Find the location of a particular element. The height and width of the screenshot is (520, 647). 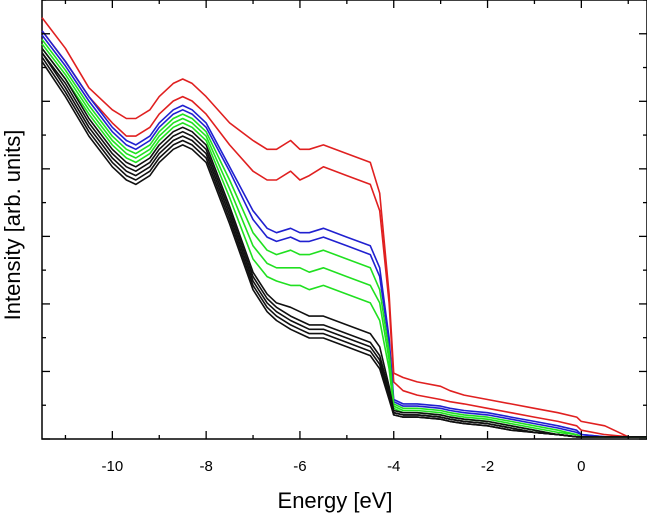

x-axis-title: Energy [eV] is located at coordinates (335, 500).